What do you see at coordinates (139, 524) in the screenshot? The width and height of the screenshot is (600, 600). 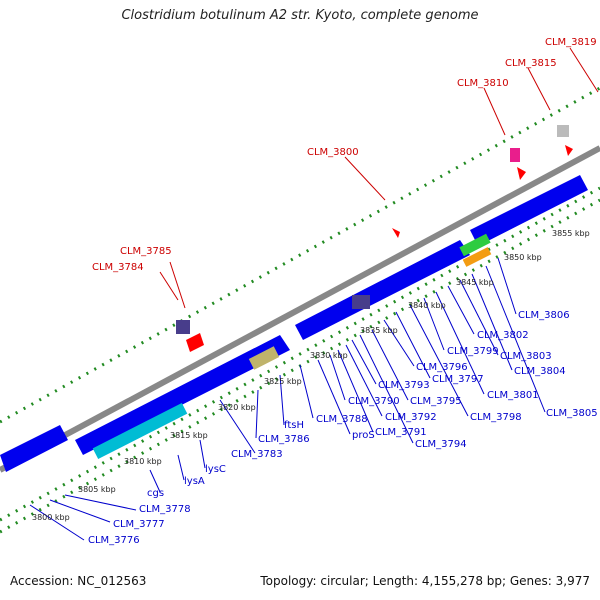 I see `gene-label: CLM_3777` at bounding box center [139, 524].